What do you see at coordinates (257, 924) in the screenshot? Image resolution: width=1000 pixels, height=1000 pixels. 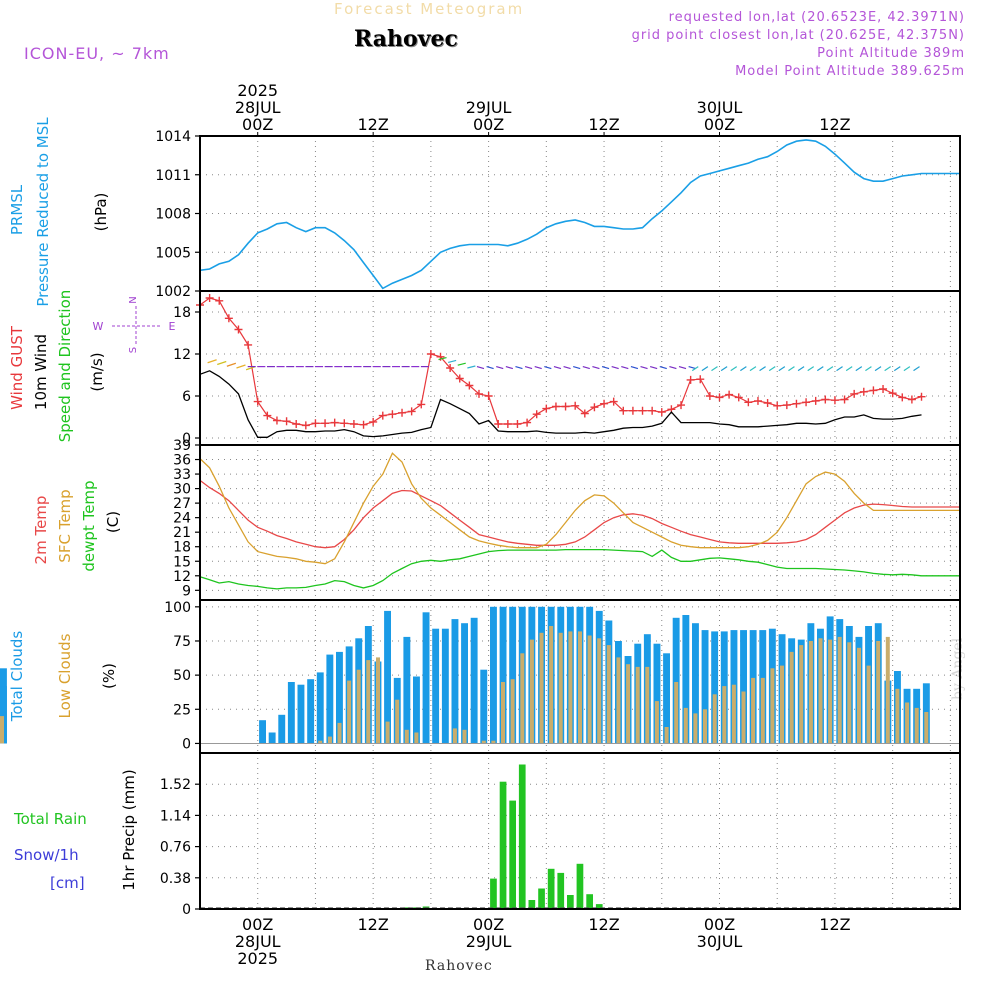 I see `time-label-bottom: 00Z` at bounding box center [257, 924].